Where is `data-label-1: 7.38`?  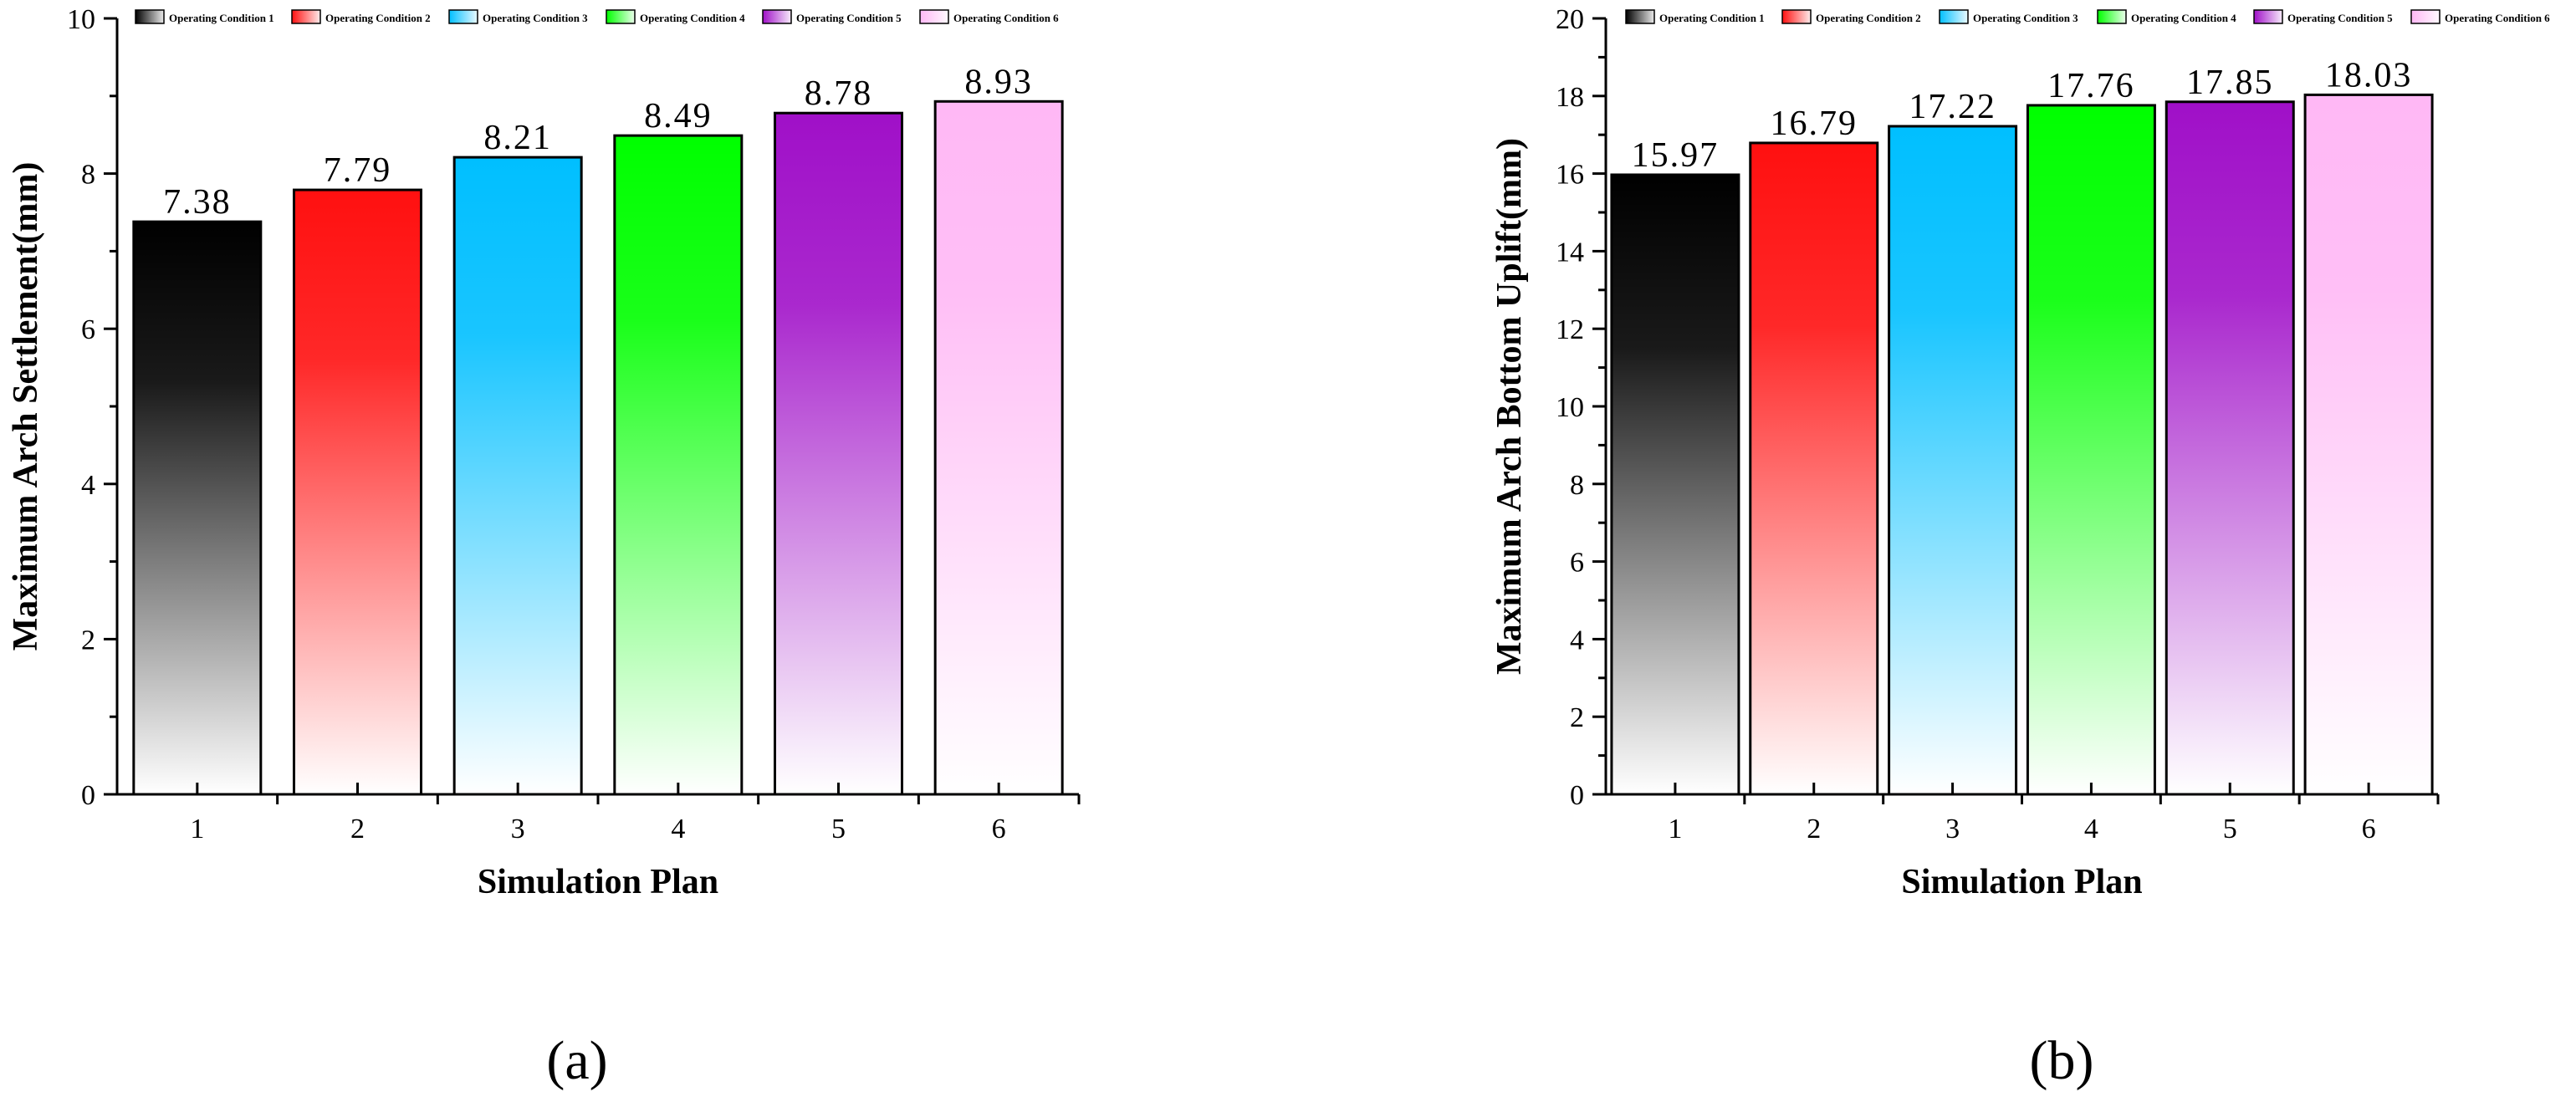 data-label-1: 7.38 is located at coordinates (197, 203).